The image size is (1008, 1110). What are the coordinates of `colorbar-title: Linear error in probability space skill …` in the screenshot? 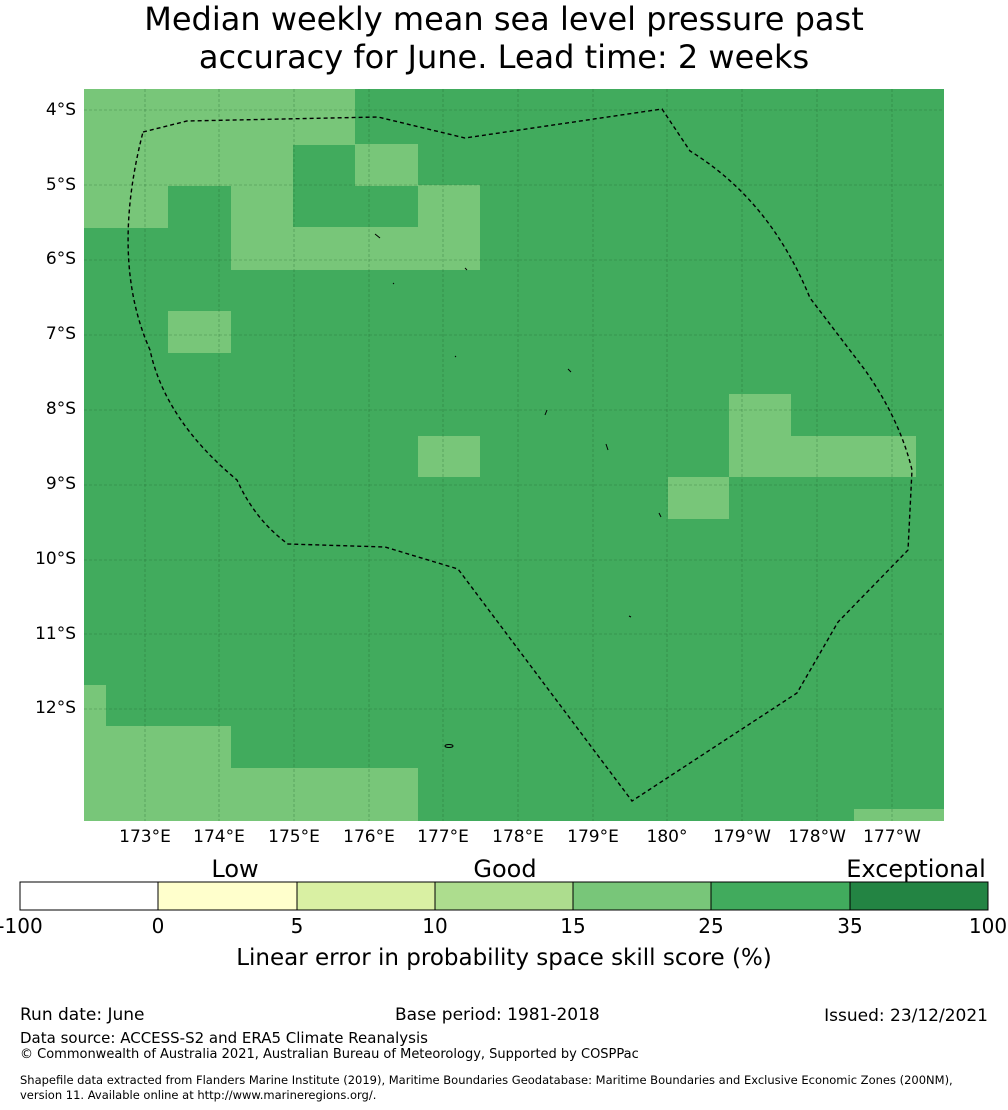 It's located at (504, 958).